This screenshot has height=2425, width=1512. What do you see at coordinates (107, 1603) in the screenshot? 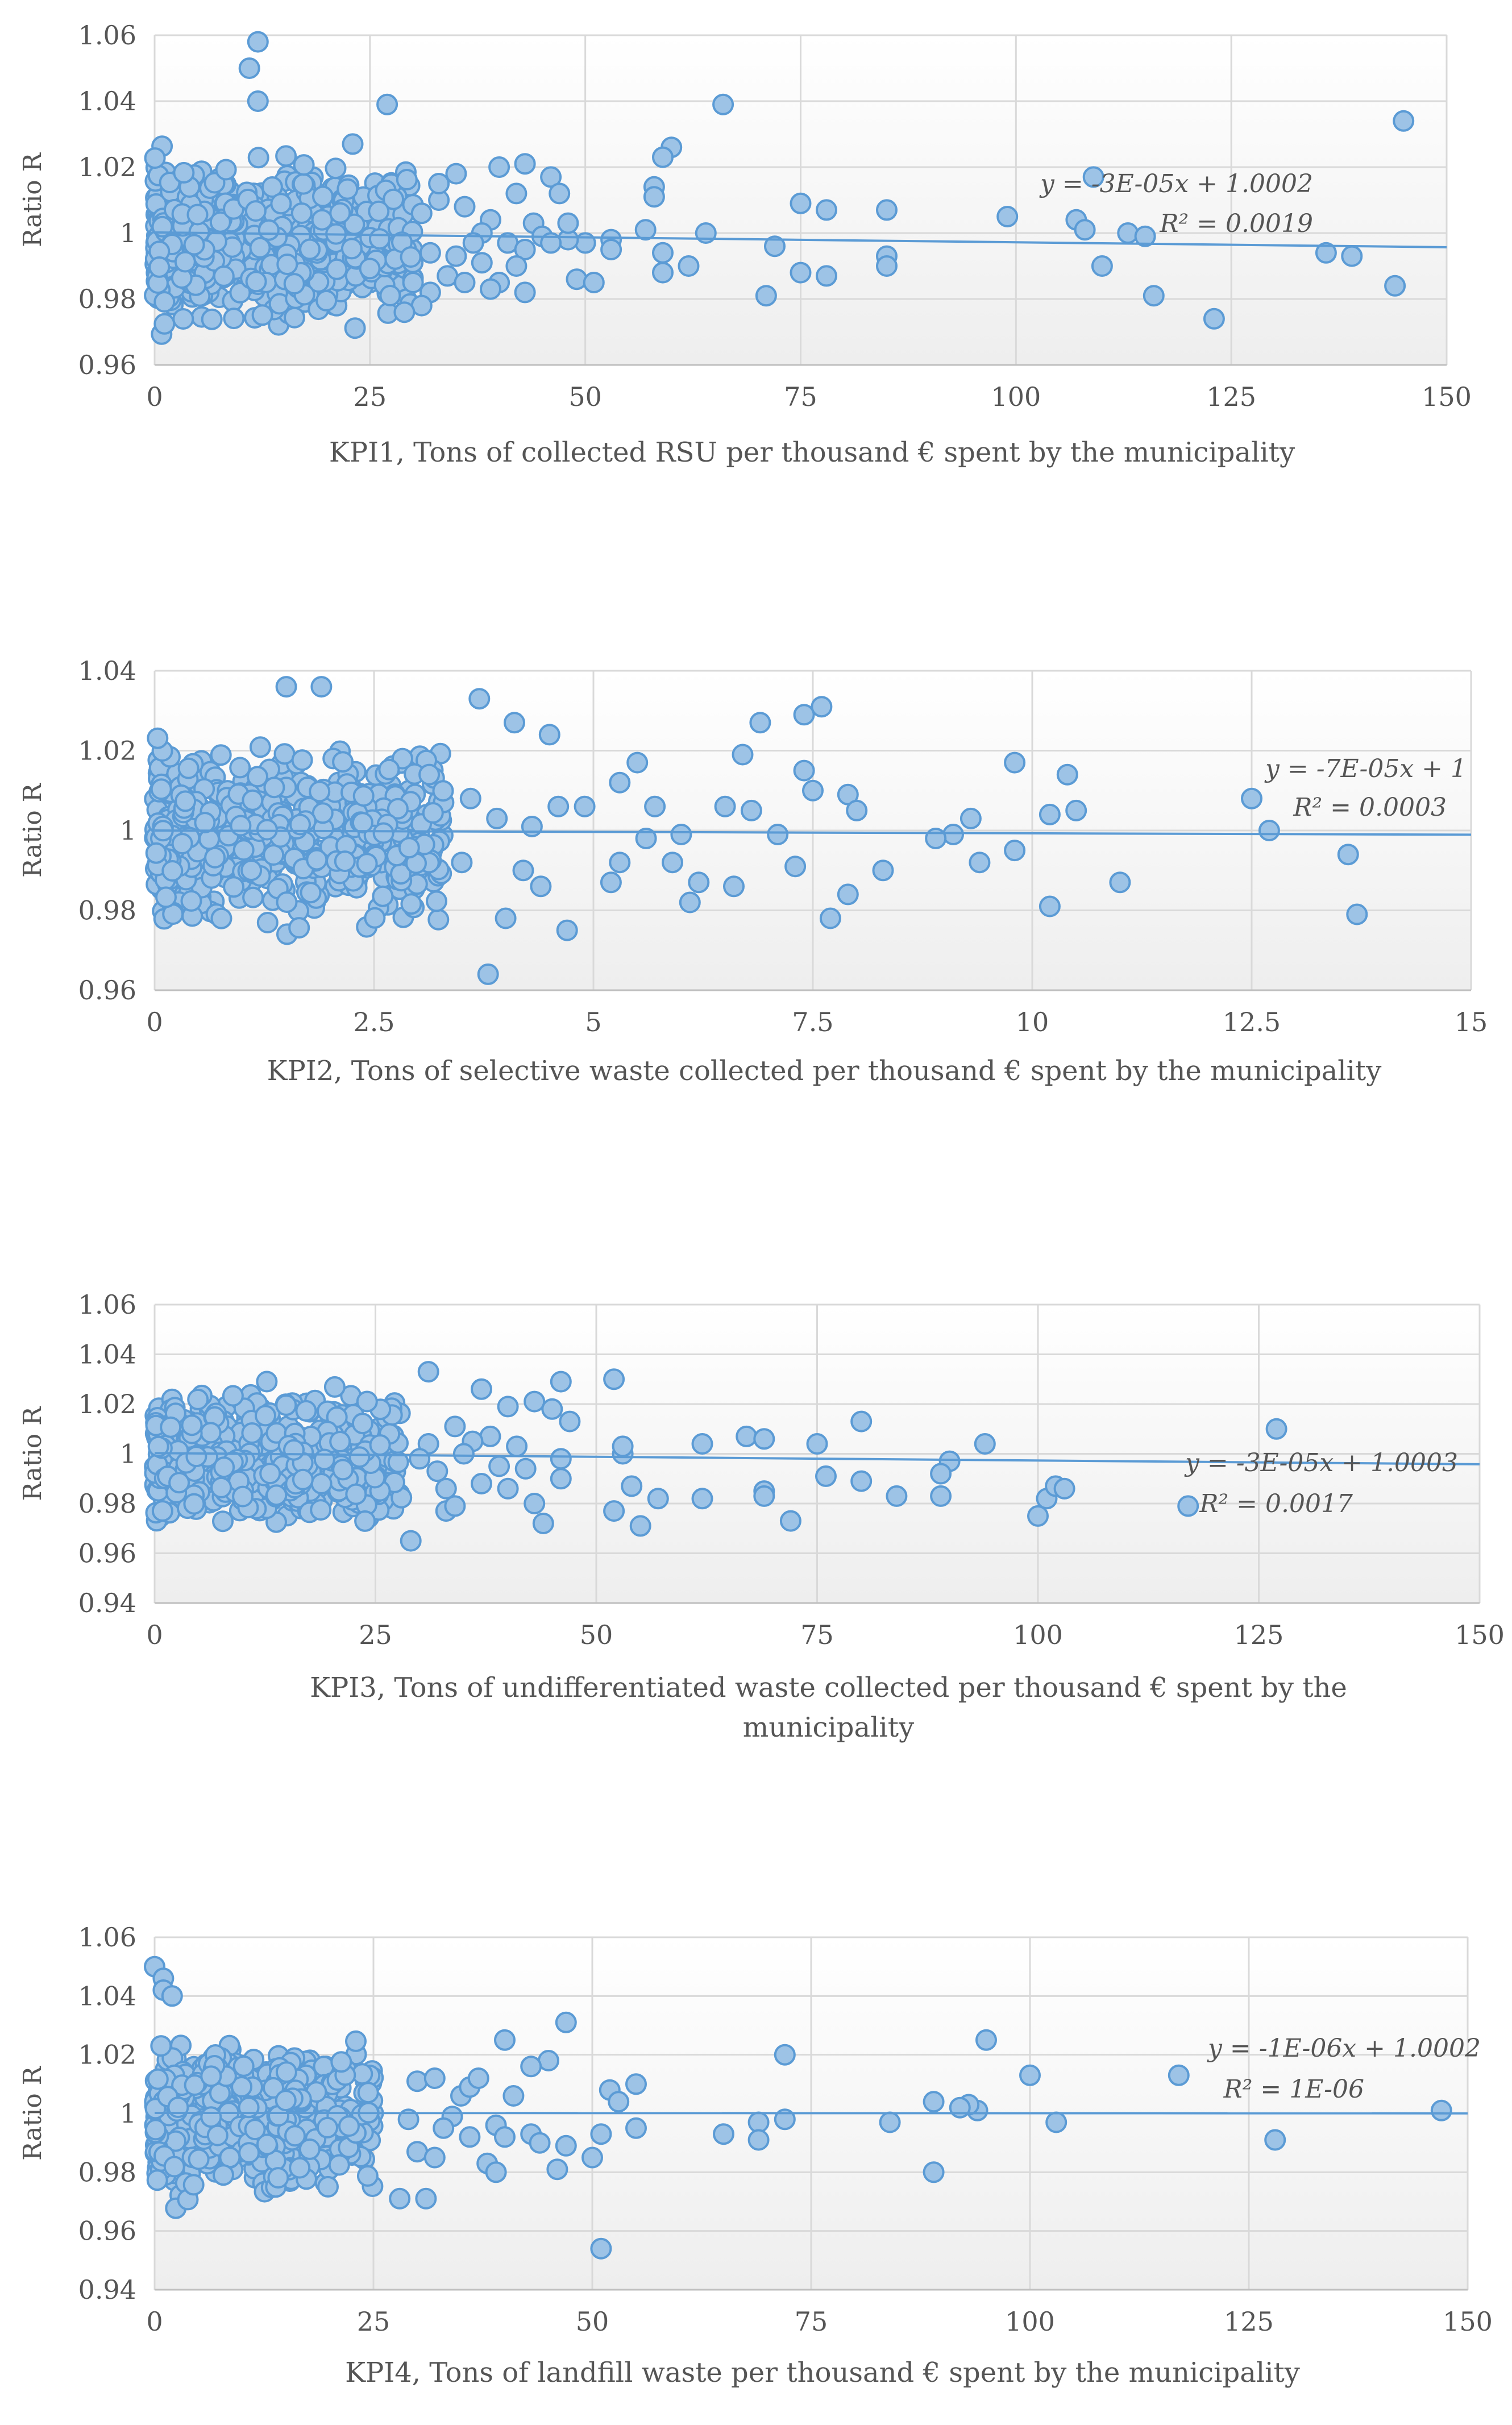
I see `y-tick-label: 0.94` at bounding box center [107, 1603].